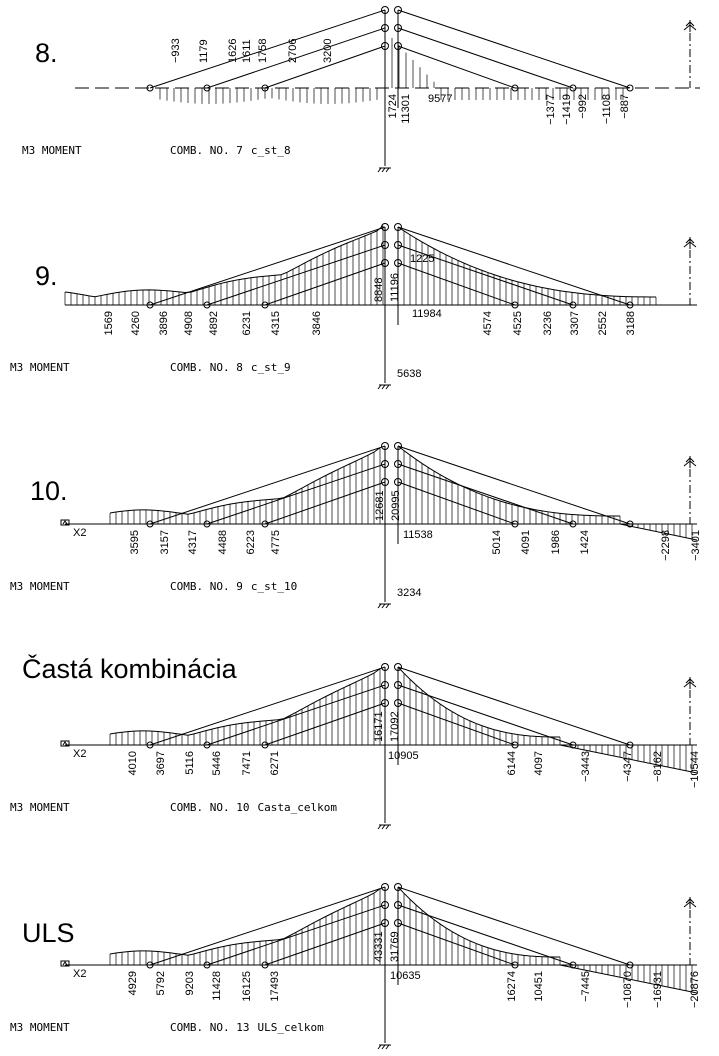 Image resolution: width=719 pixels, height=1056 pixels. I want to click on moment-label: 5014, so click(497, 542).